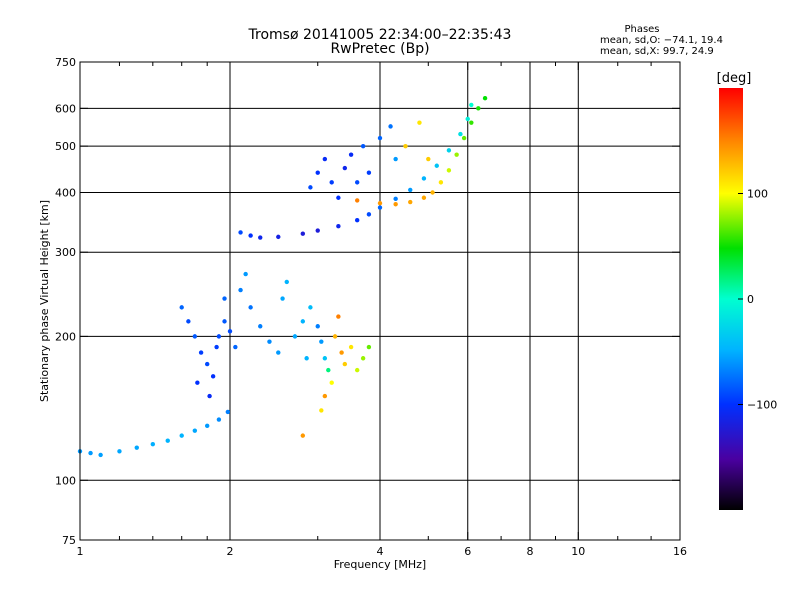  What do you see at coordinates (762, 405) in the screenshot?
I see `colorbar-tick-label: −100` at bounding box center [762, 405].